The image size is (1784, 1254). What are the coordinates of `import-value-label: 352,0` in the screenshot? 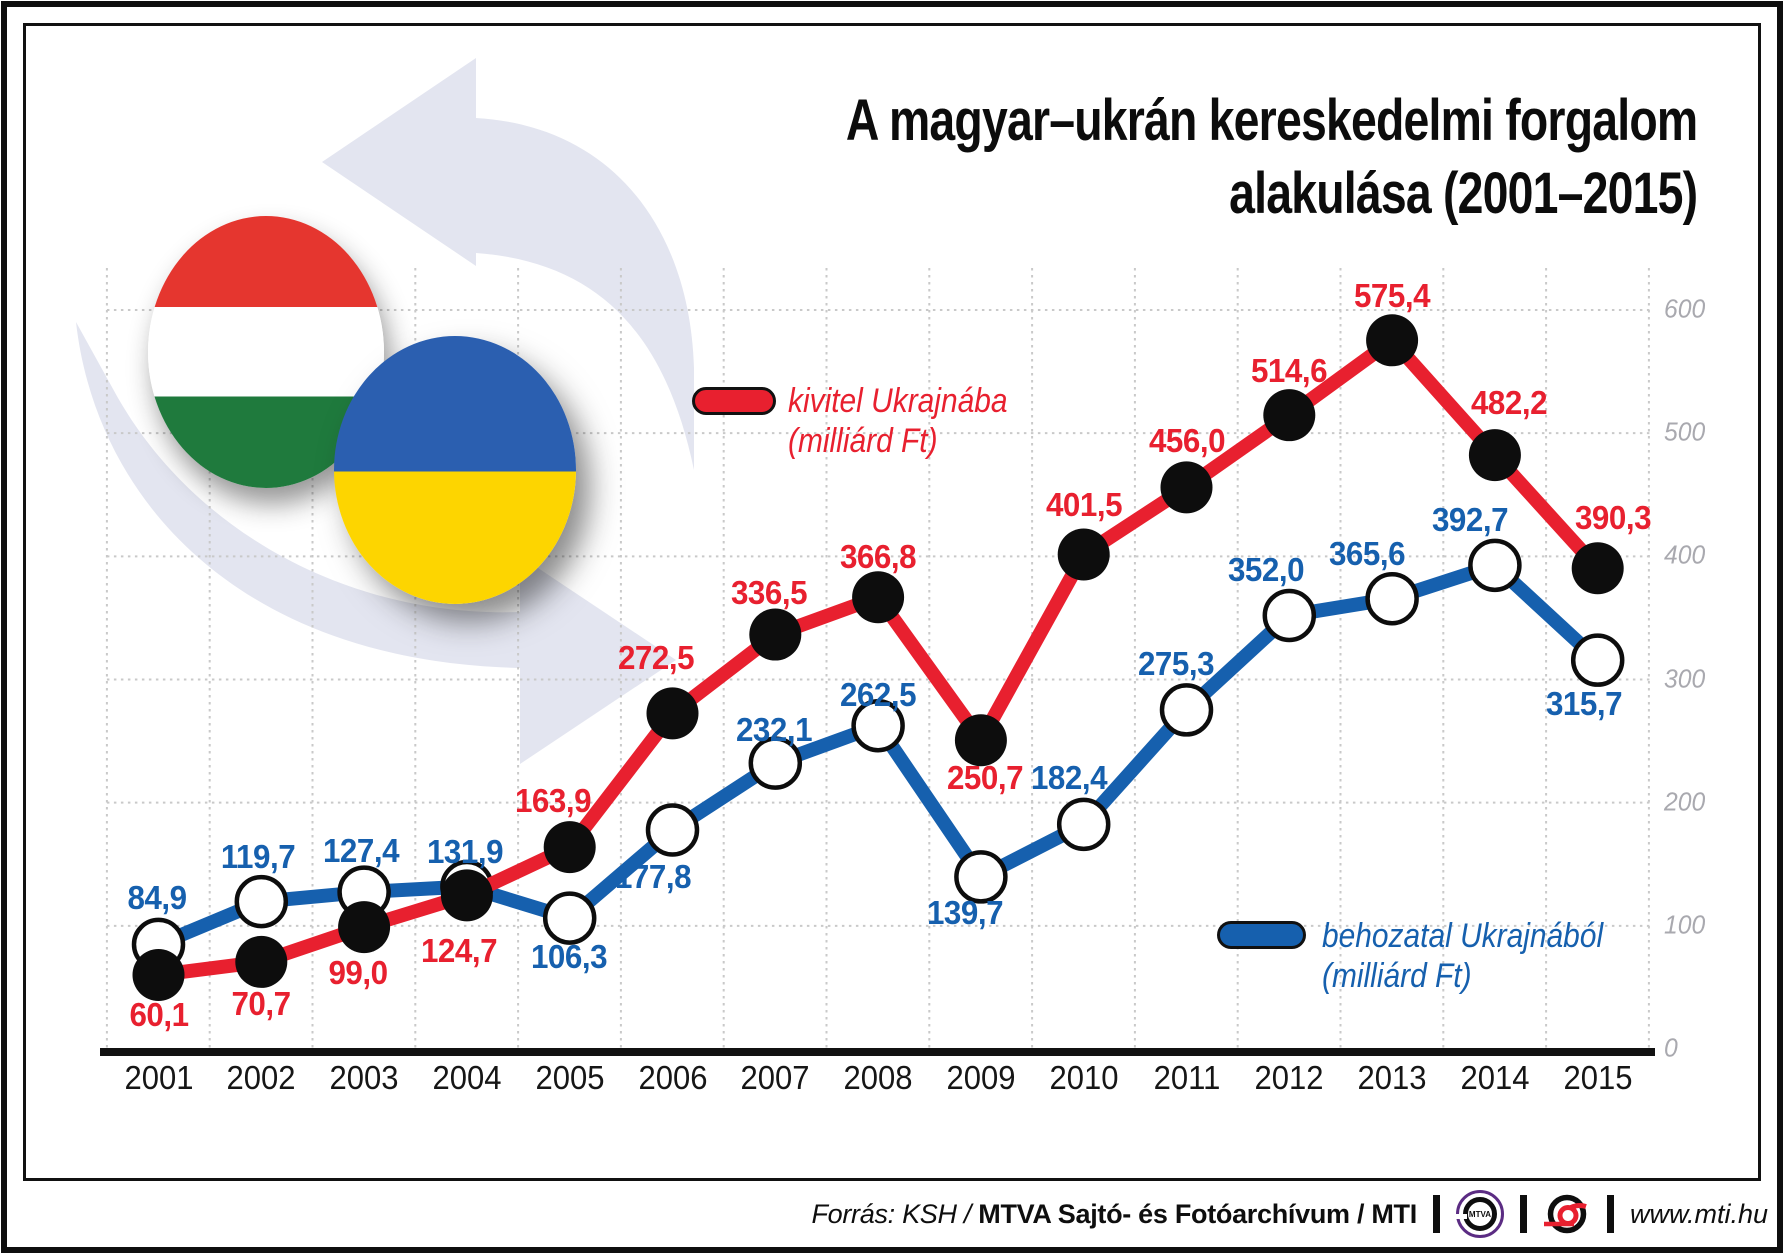 It's located at (1266, 570).